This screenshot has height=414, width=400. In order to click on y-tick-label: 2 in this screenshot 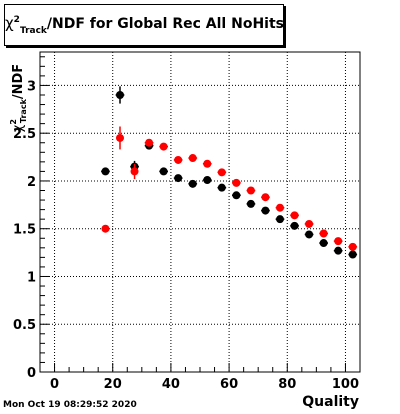, I will do `click(31, 182)`.